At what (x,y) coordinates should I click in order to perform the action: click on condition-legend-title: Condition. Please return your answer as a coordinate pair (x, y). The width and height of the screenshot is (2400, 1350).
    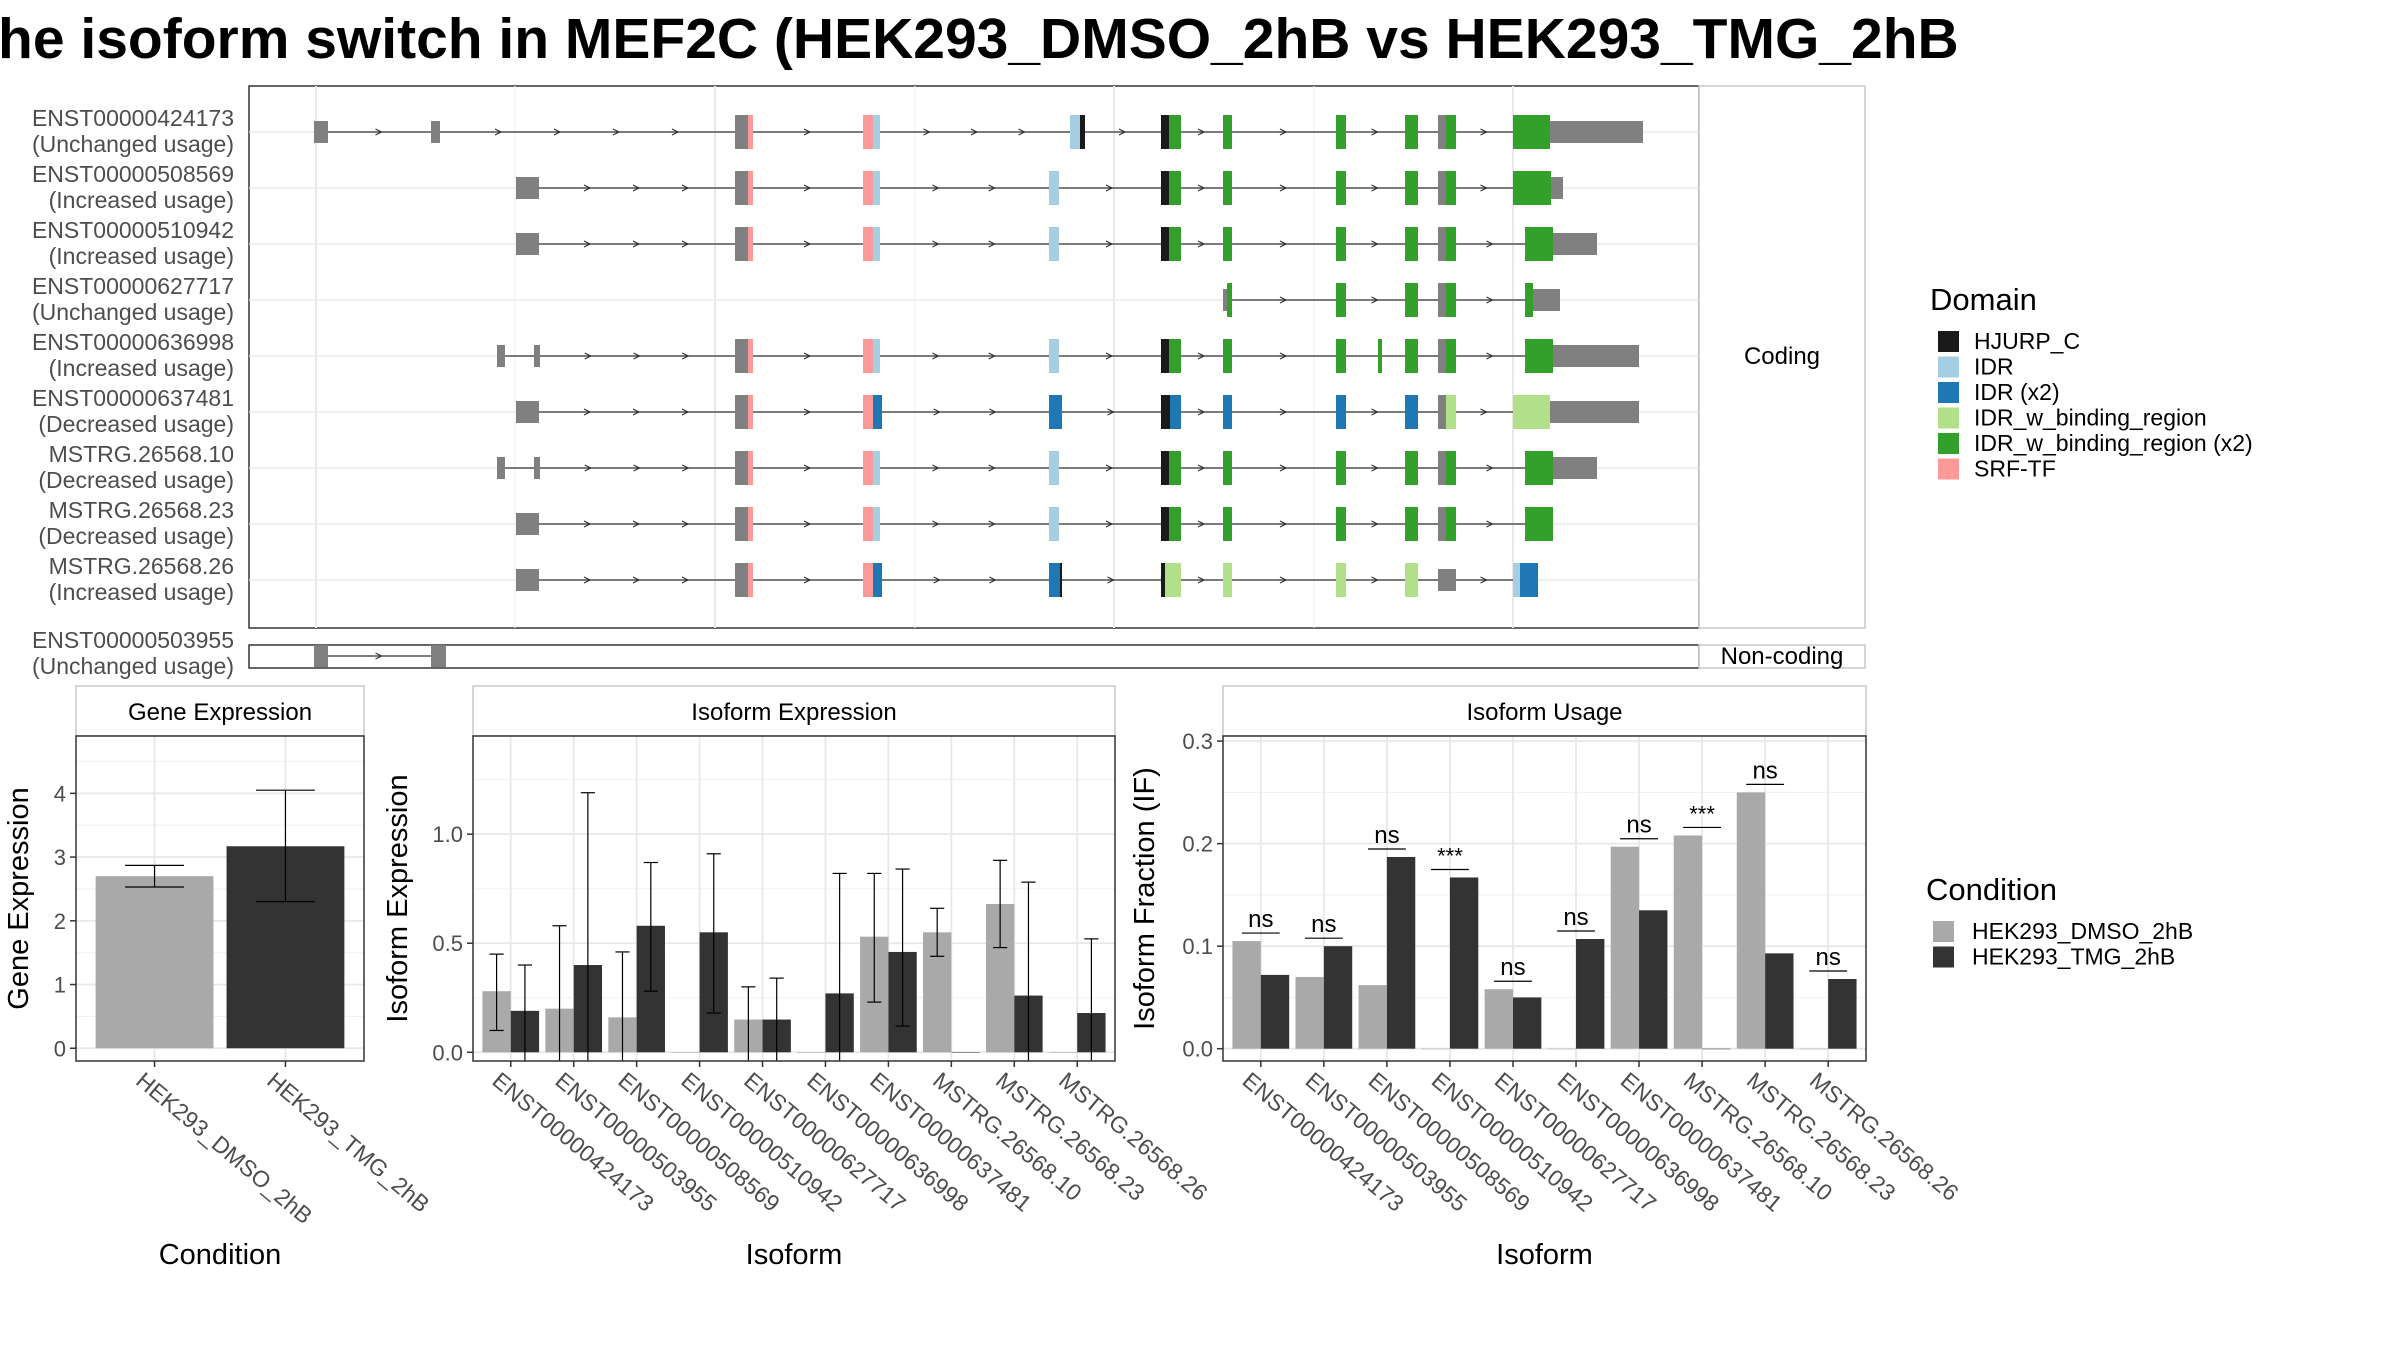
    Looking at the image, I should click on (1991, 889).